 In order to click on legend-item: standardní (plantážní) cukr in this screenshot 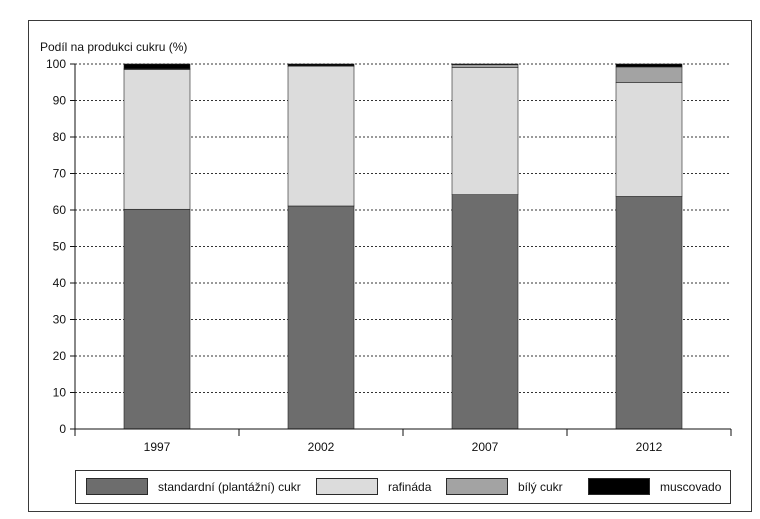, I will do `click(193, 486)`.